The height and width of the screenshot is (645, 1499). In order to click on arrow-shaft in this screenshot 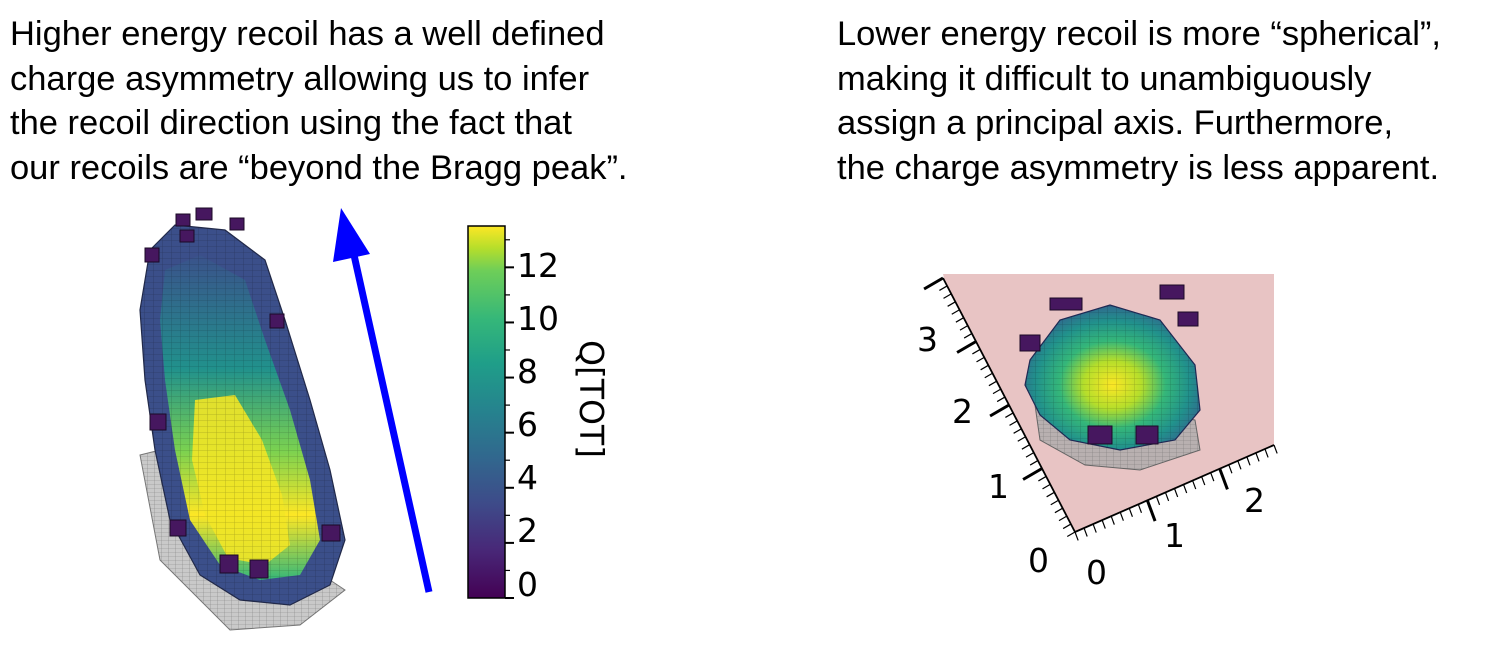, I will do `click(390, 419)`.